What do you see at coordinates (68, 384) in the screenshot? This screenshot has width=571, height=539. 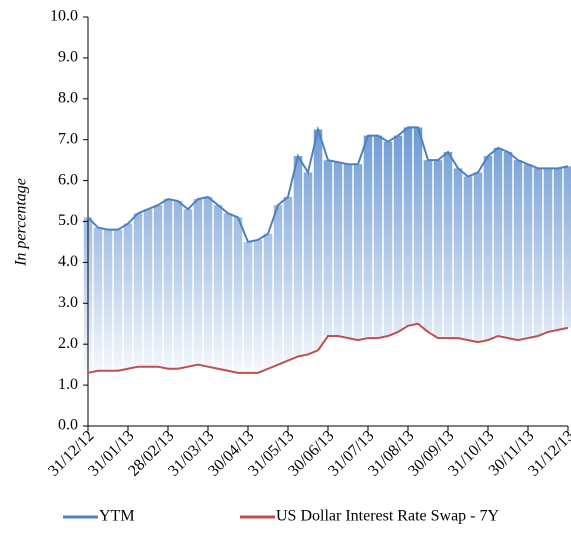 I see `y-tick-label: 1.0` at bounding box center [68, 384].